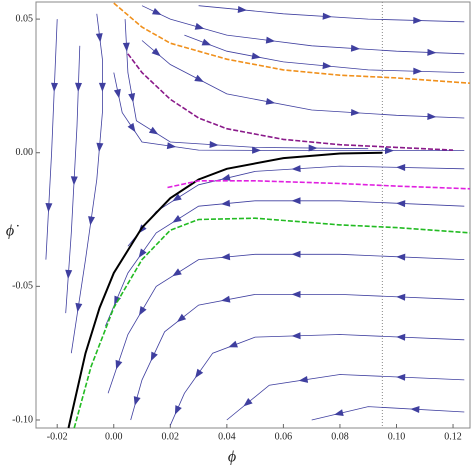  What do you see at coordinates (453, 436) in the screenshot?
I see `x-tick-label: 0.12` at bounding box center [453, 436].